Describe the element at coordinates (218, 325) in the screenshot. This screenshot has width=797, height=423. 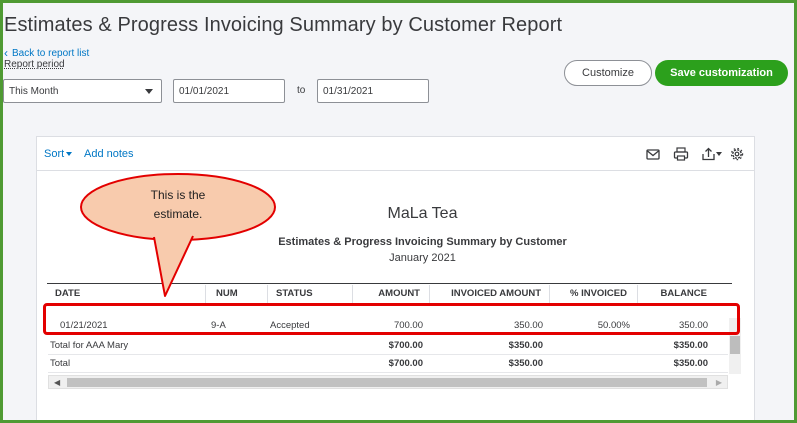
I see `row-num: 9-A` at that location.